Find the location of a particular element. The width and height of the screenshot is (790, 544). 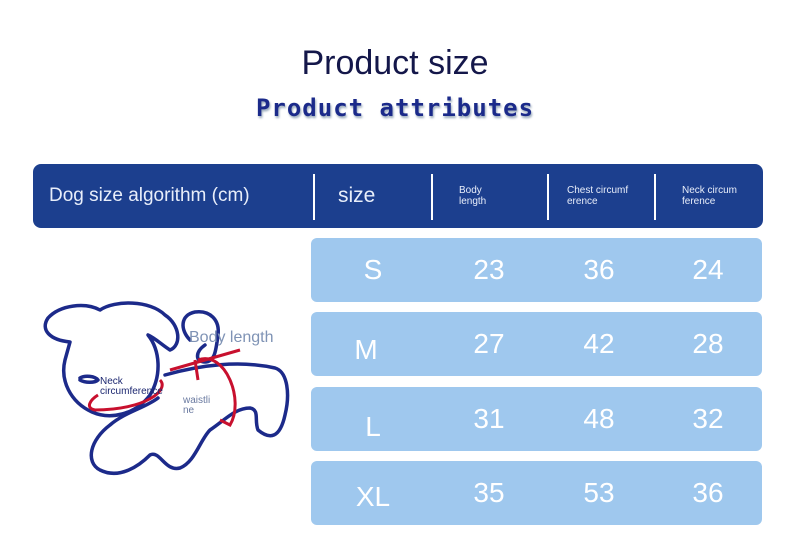

cell-size: M is located at coordinates (366, 349).